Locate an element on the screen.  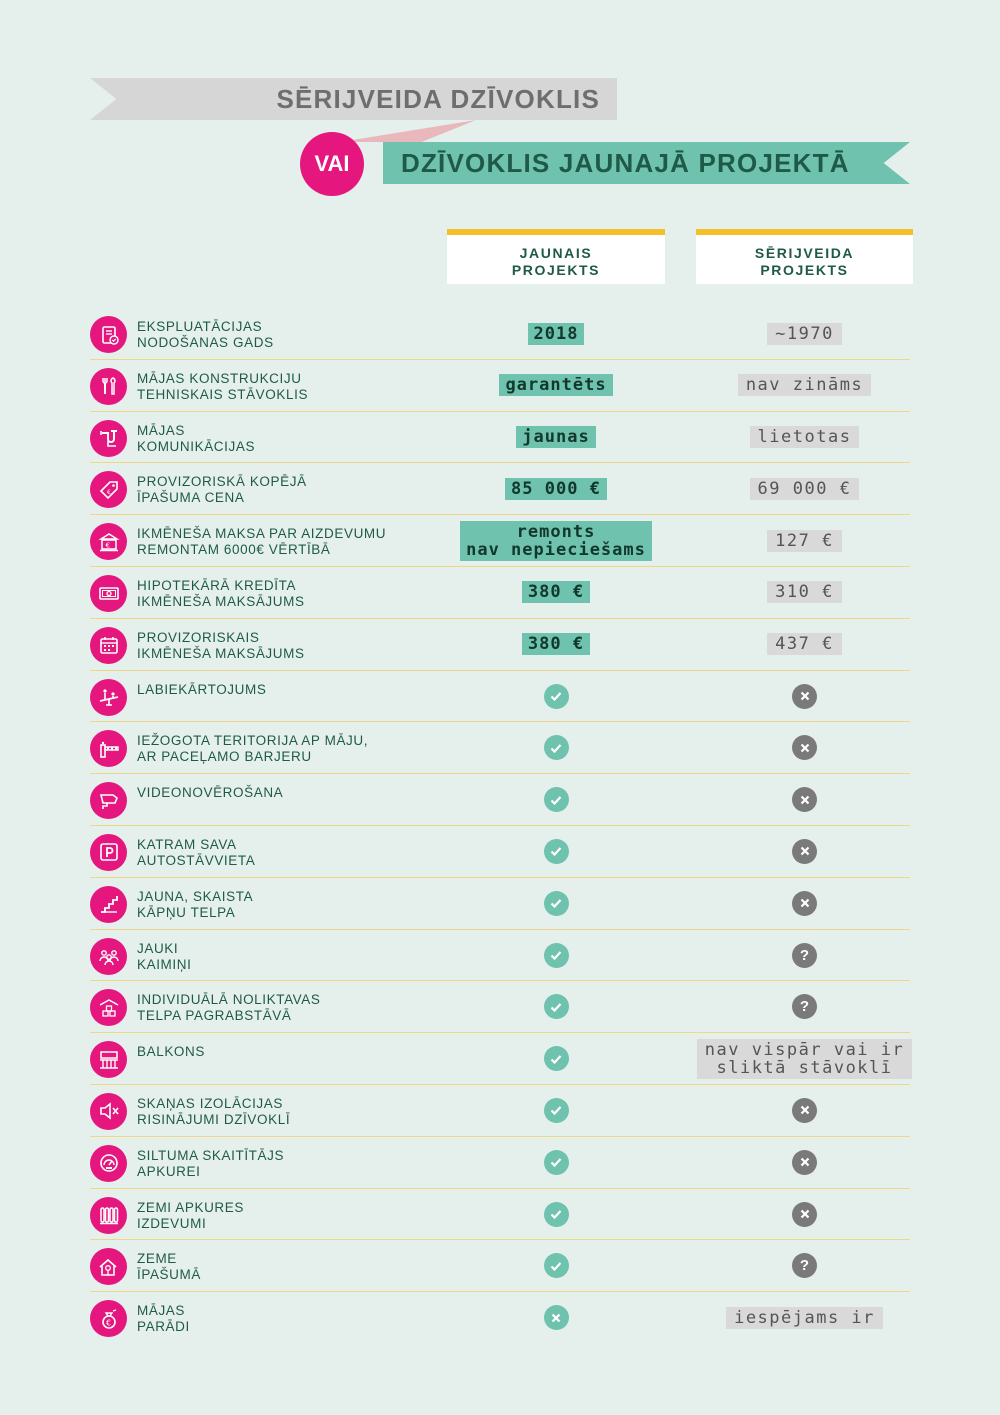
row-label-line: PARĀDI is located at coordinates (163, 1327).